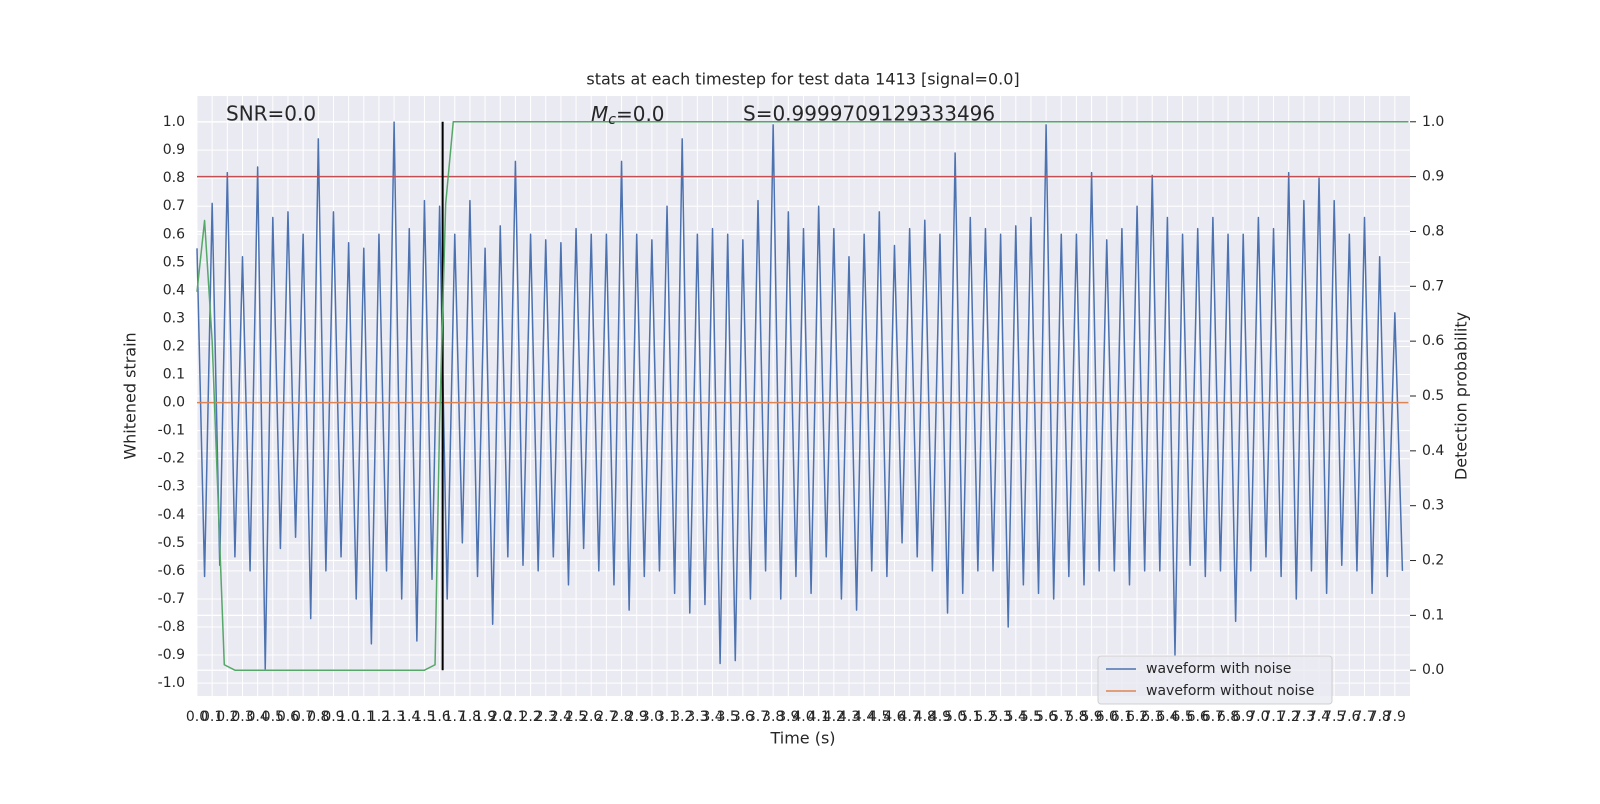 This screenshot has width=1600, height=804. I want to click on x-tick-label: 7.0, so click(1258, 717).